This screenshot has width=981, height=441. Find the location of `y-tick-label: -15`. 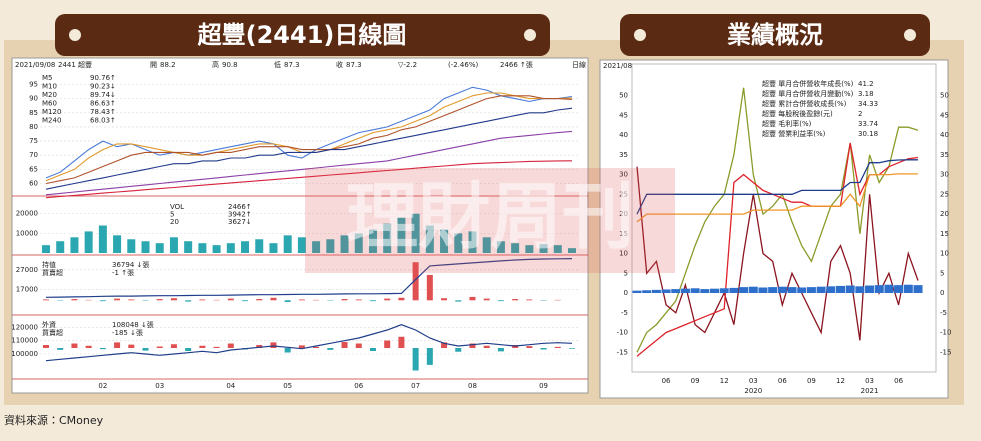

y-tick-label: -15 is located at coordinates (945, 352).